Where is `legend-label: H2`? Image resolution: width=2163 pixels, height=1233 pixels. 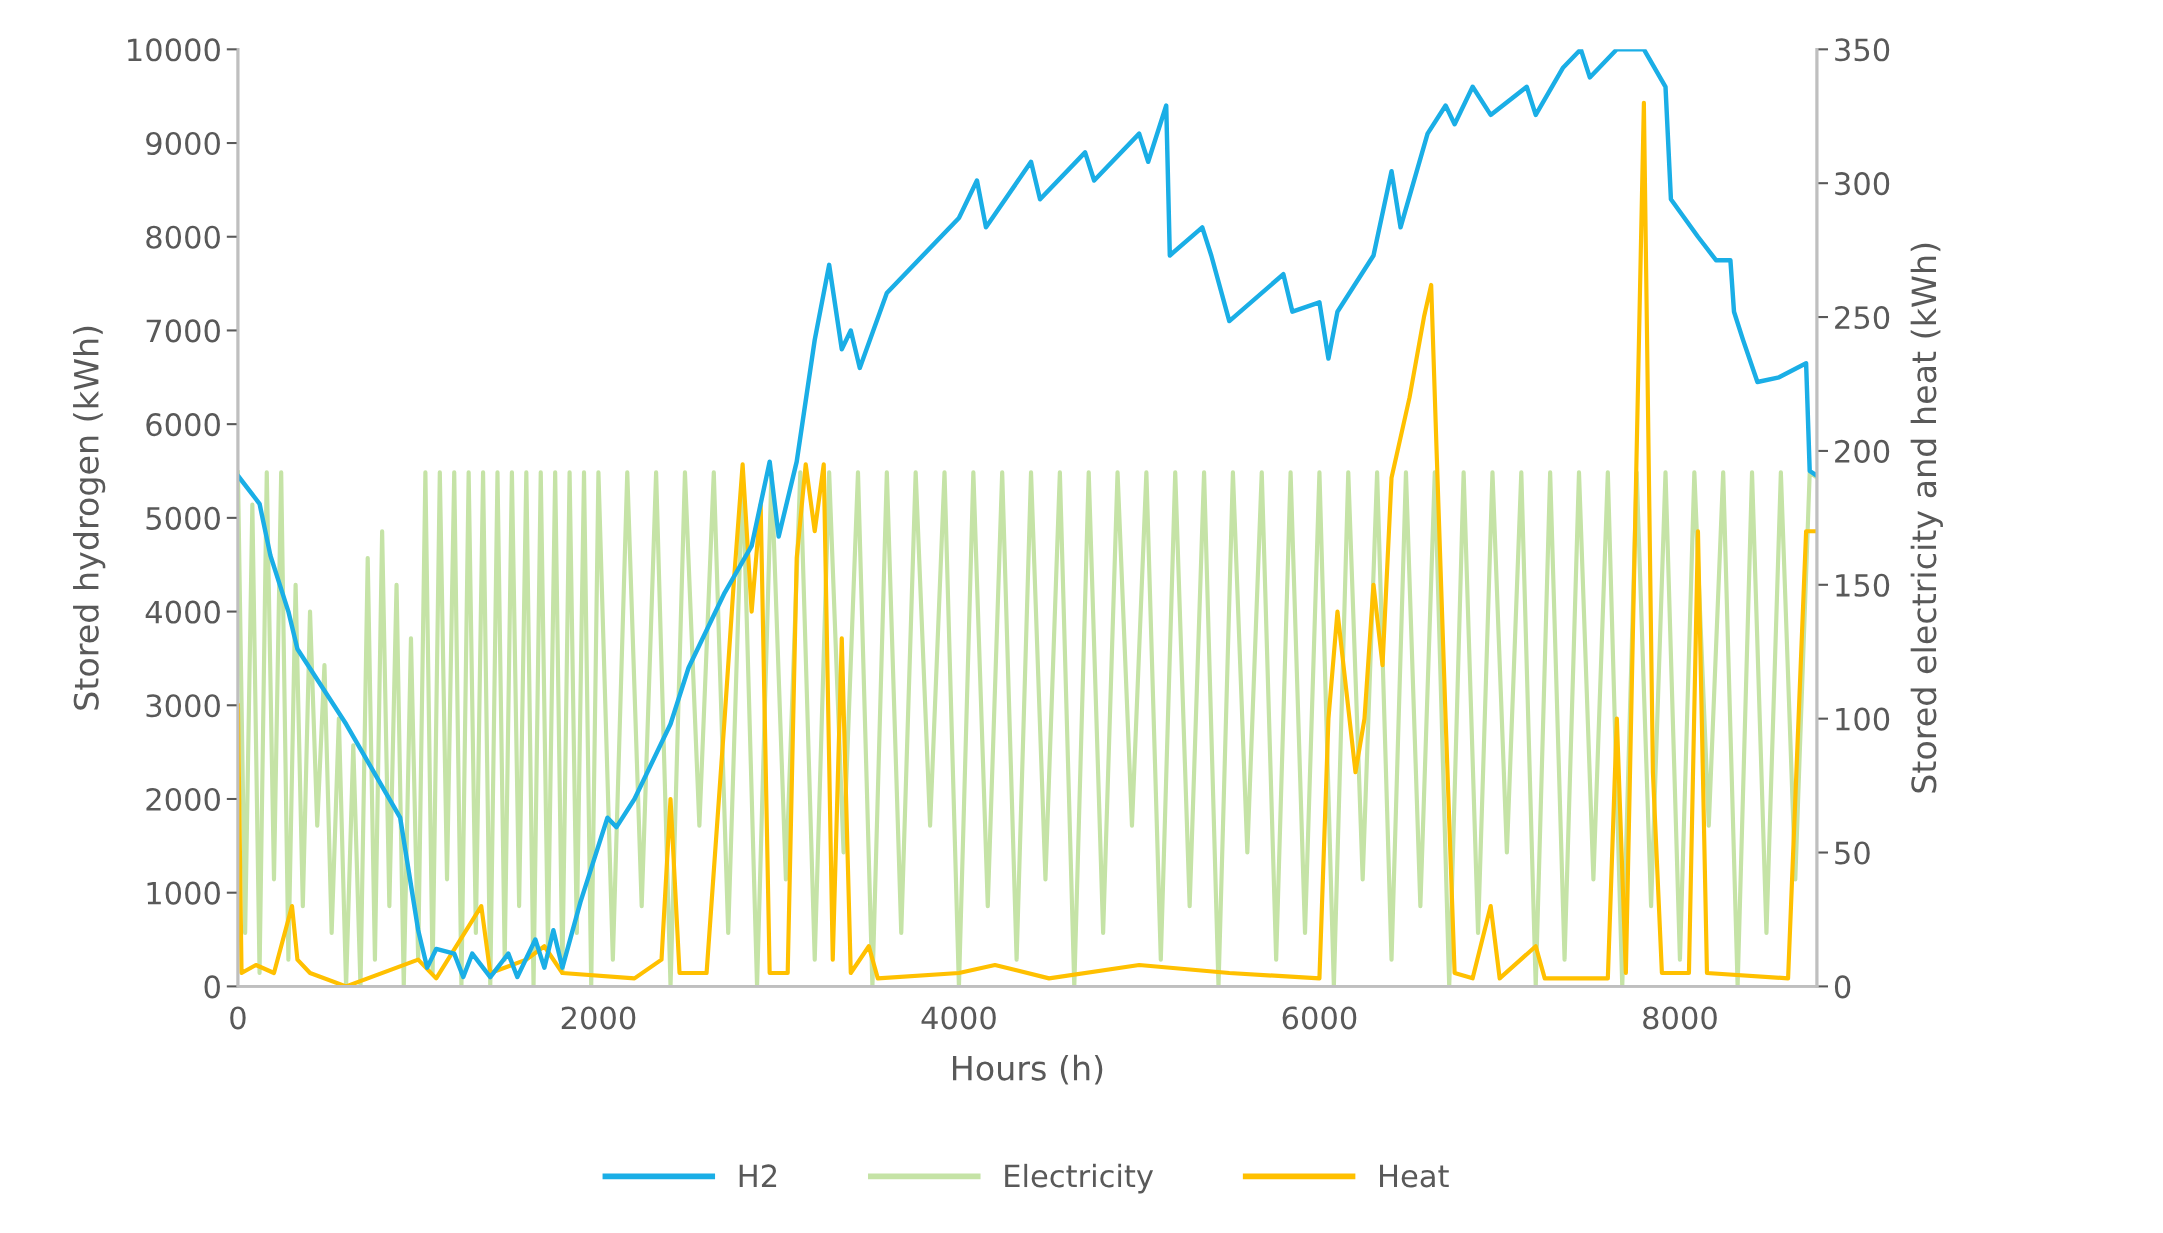
legend-label: H2 is located at coordinates (758, 1176).